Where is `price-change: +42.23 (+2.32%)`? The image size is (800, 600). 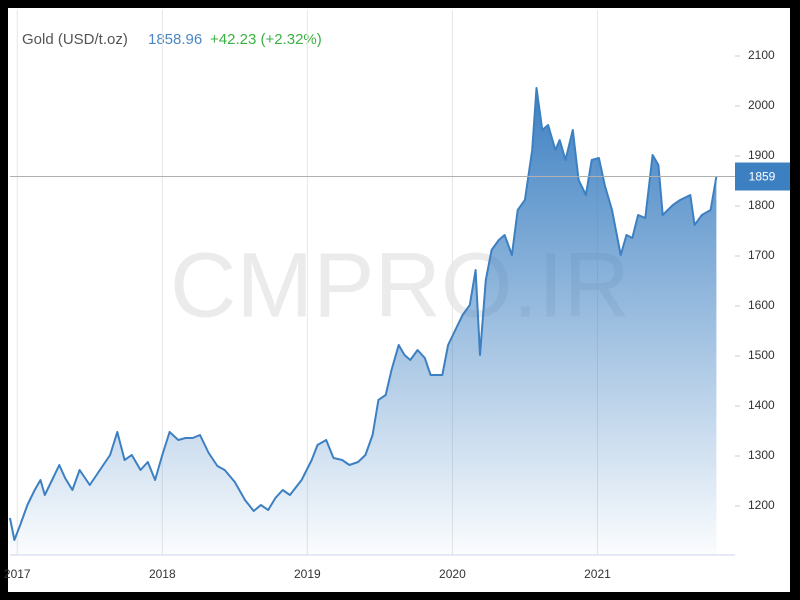 price-change: +42.23 (+2.32%) is located at coordinates (266, 39).